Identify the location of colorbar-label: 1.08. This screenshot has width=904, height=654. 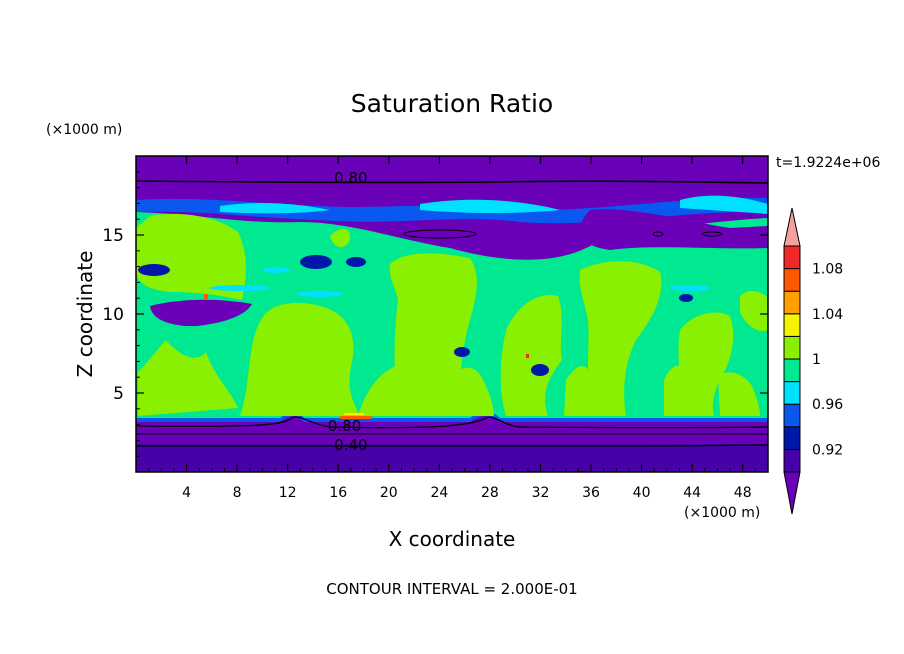
(827, 270).